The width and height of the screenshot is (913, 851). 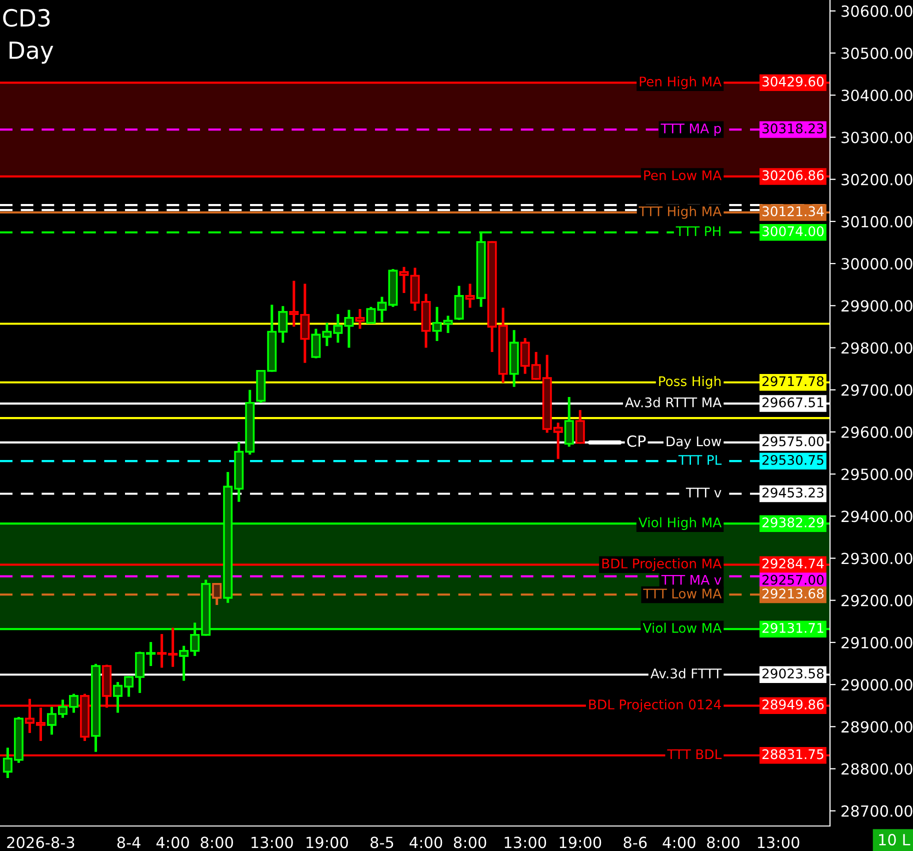 What do you see at coordinates (655, 705) in the screenshot?
I see `ref-line-label: BDL Projection 0124` at bounding box center [655, 705].